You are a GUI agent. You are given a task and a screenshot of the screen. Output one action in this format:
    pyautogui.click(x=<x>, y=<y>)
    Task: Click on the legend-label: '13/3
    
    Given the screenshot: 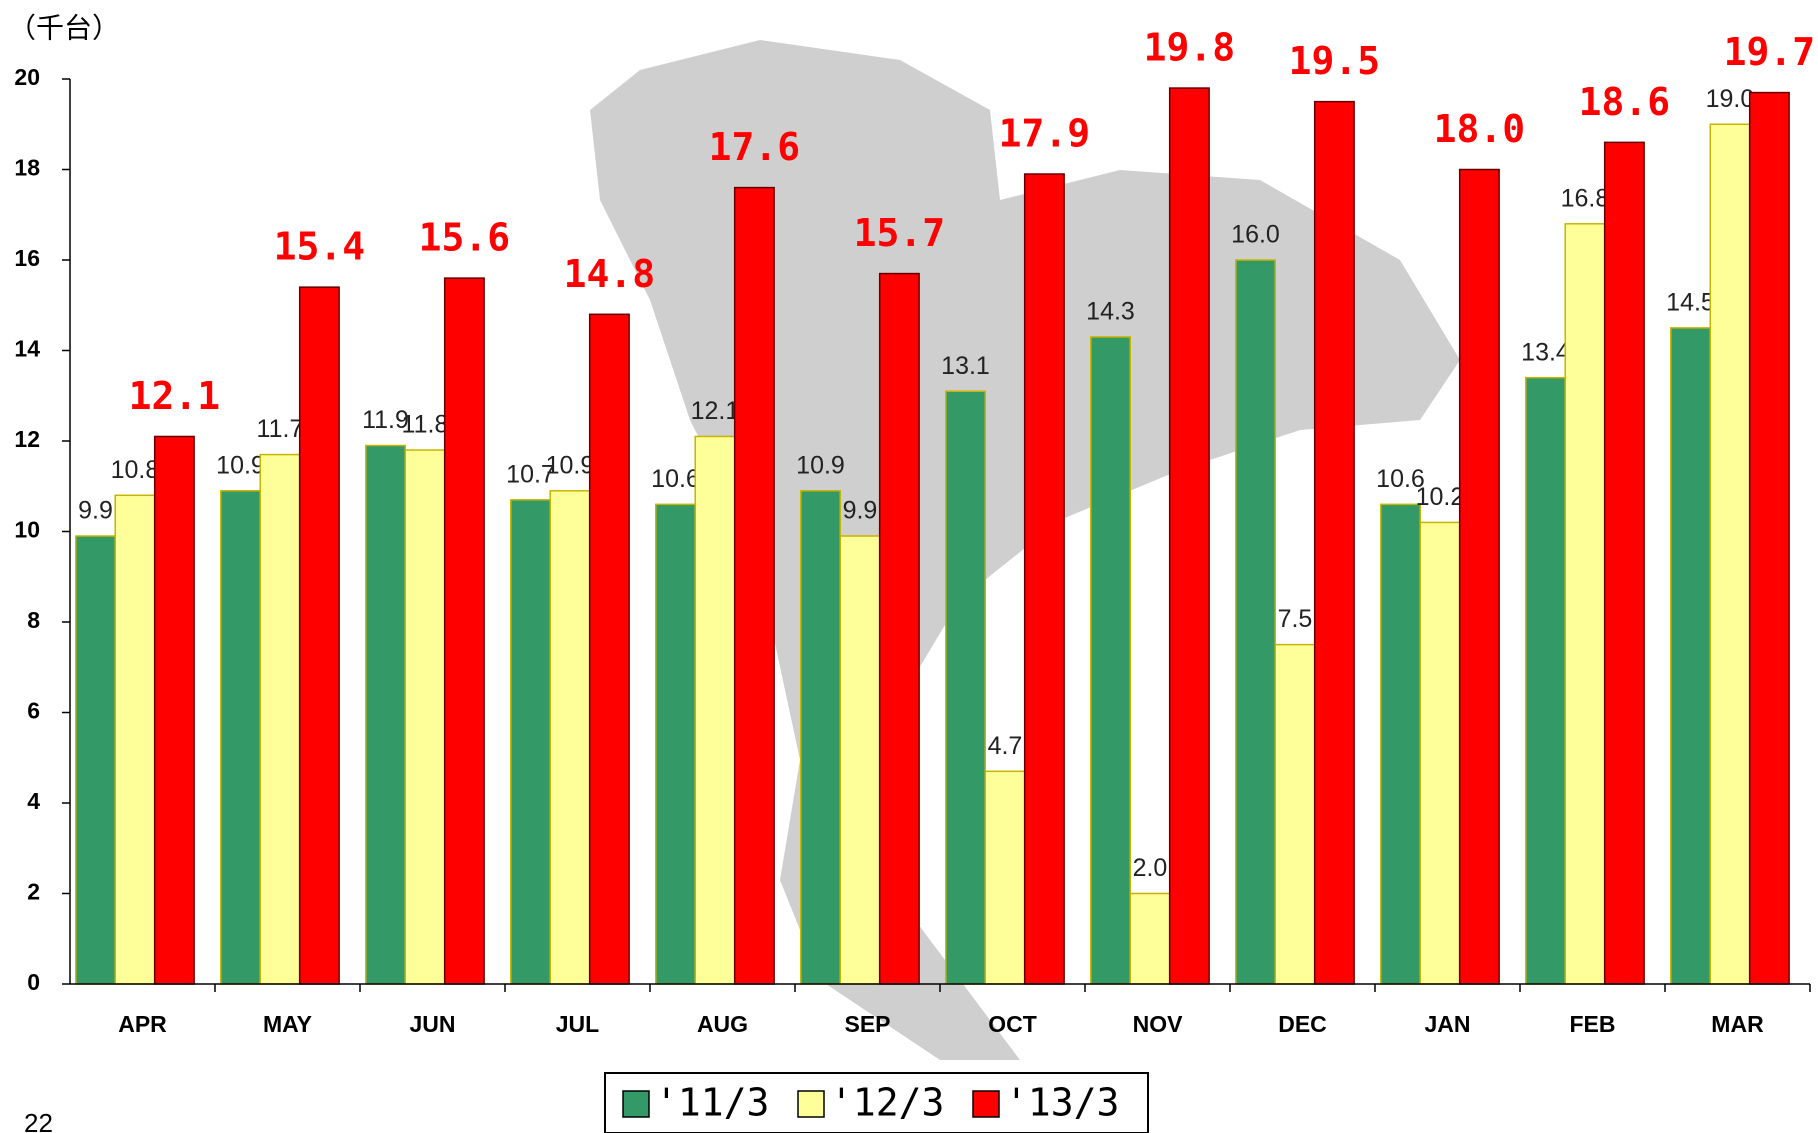 What is the action you would take?
    pyautogui.click(x=1062, y=1103)
    